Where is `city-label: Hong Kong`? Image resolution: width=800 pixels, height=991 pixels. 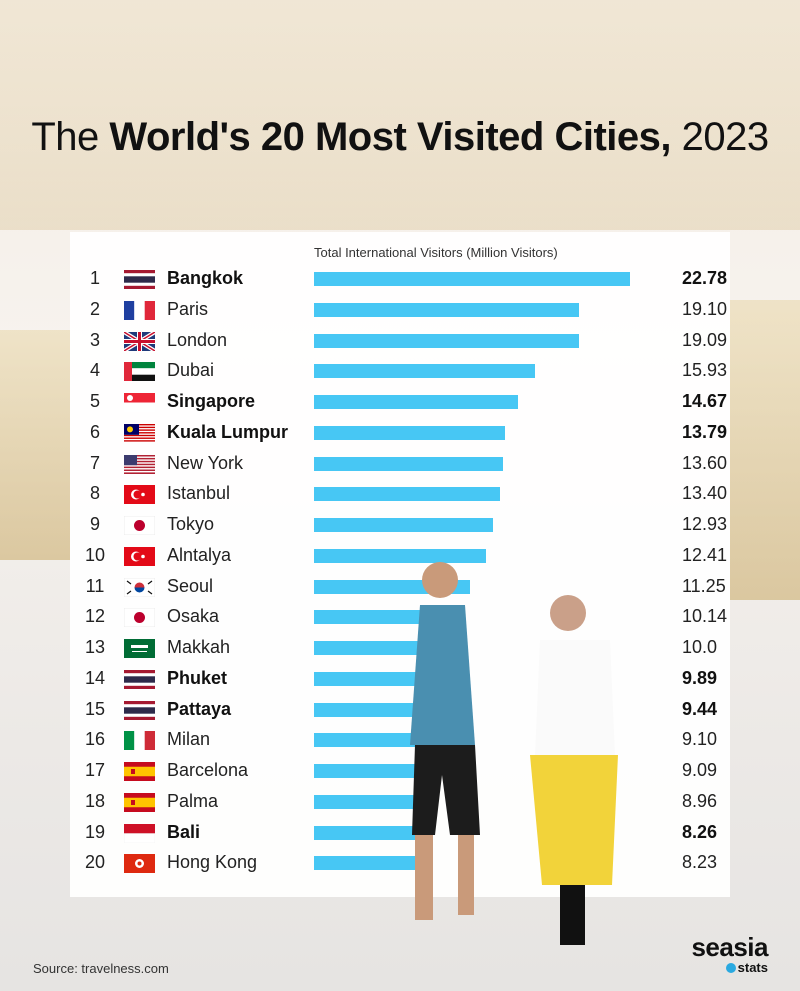 city-label: Hong Kong is located at coordinates (212, 862).